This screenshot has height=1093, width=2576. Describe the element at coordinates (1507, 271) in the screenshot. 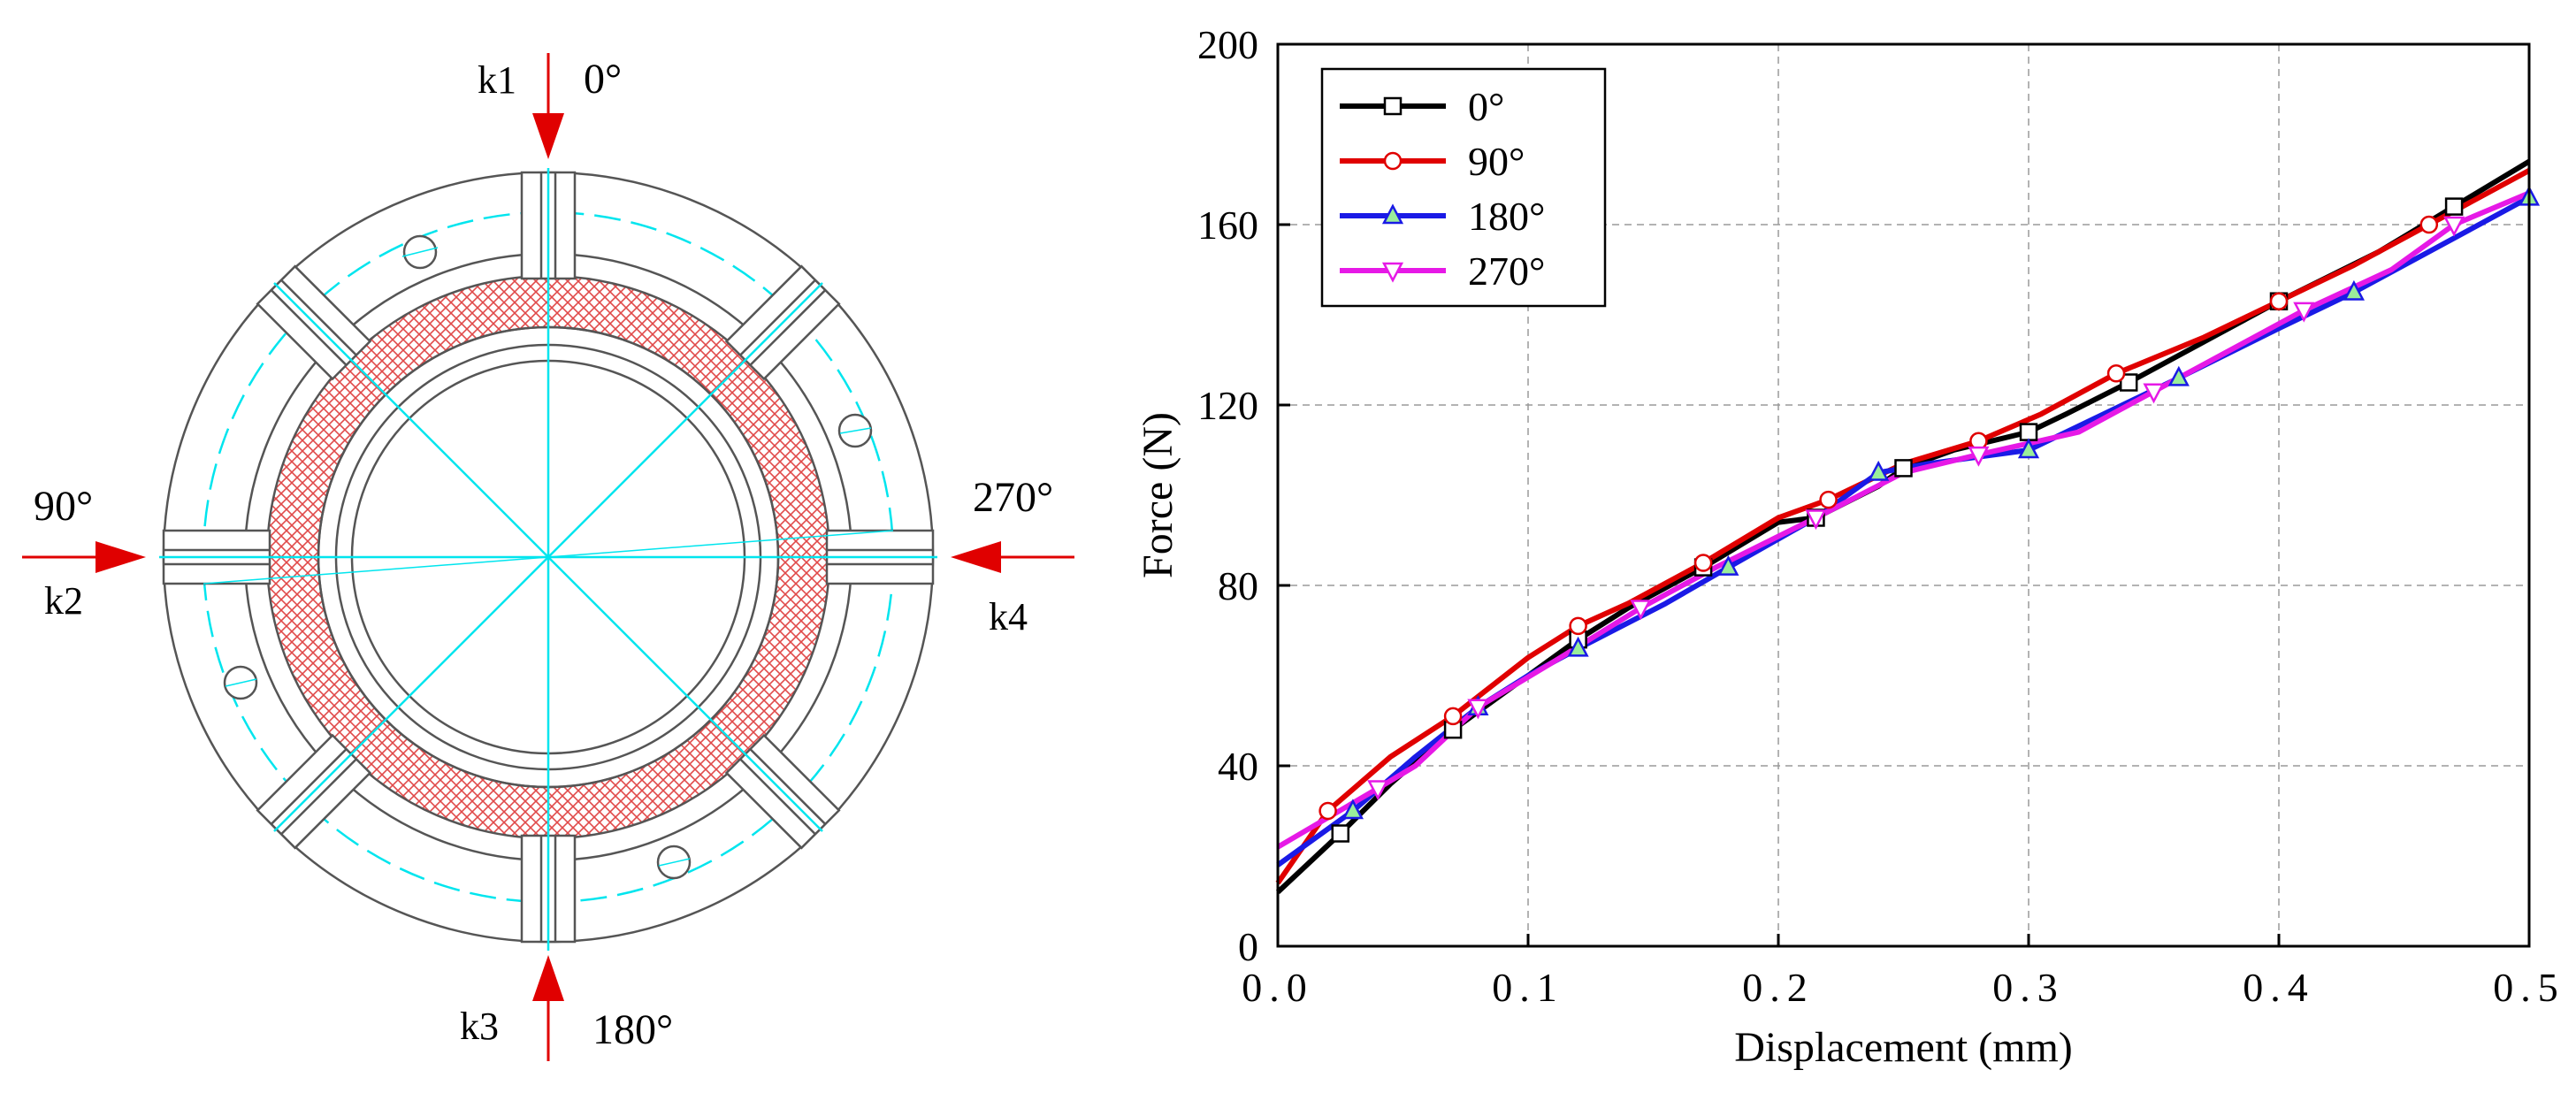

I see `legend-label: 270°` at that location.